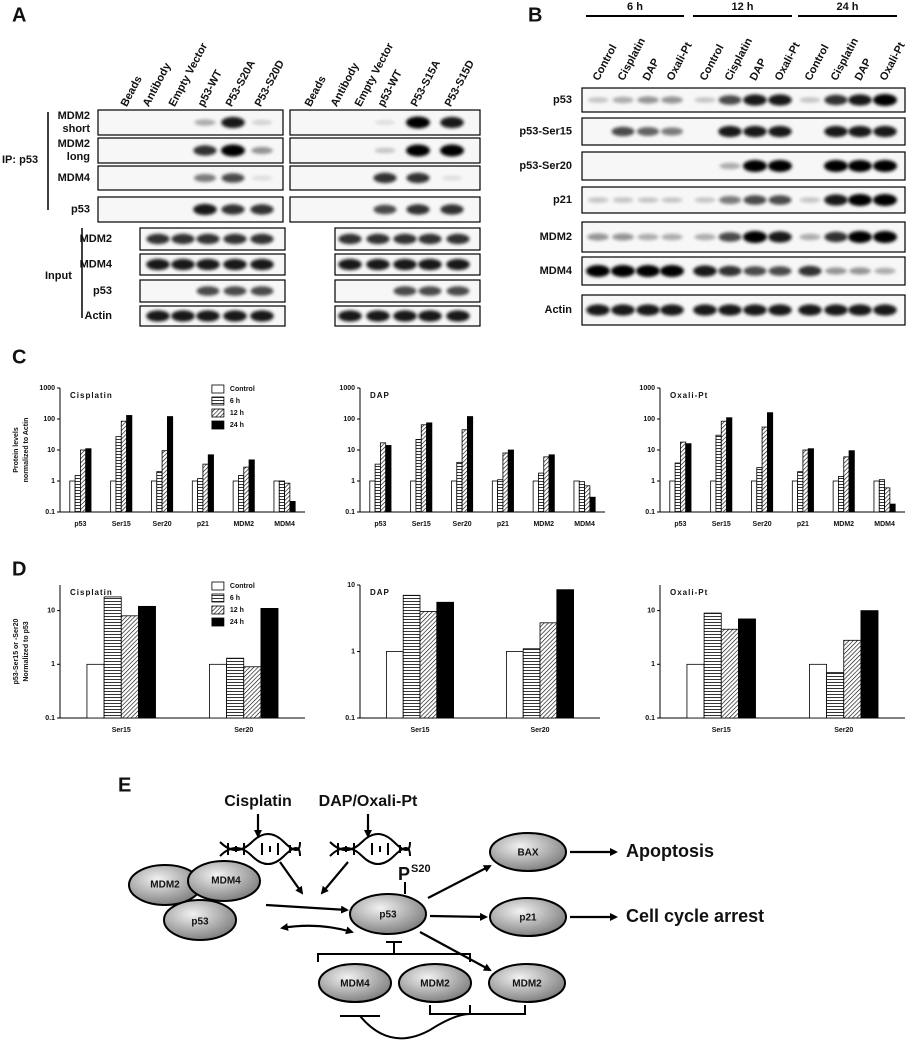 The width and height of the screenshot is (911, 1050). Describe the element at coordinates (650, 512) in the screenshot. I see `y-tick-label: 0.1` at that location.